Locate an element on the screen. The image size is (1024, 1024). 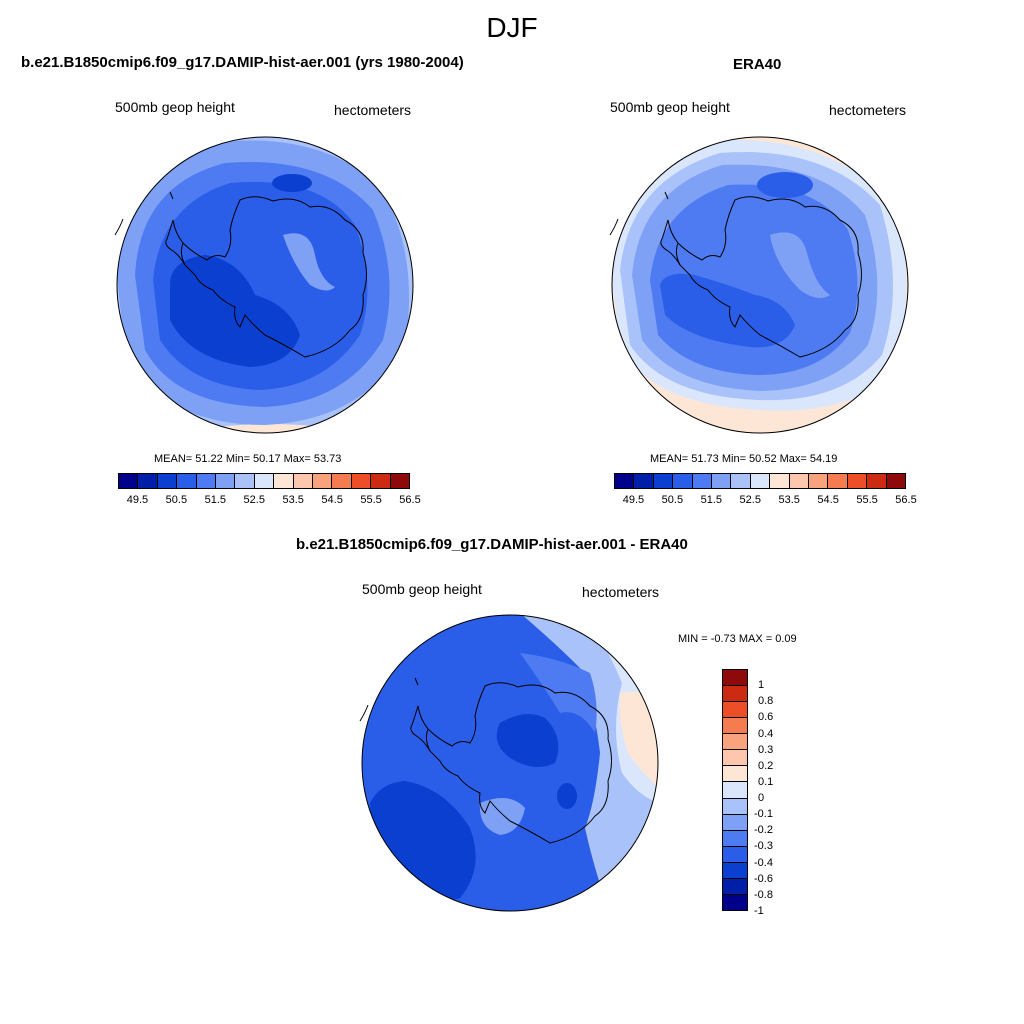
colorbar-tick-label: 0.2 is located at coordinates (766, 765).